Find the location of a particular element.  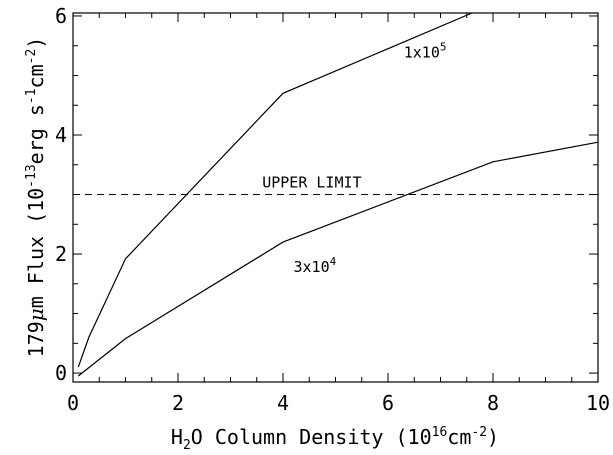

reference-line-group: UPPER LIMIT is located at coordinates (335, 185).